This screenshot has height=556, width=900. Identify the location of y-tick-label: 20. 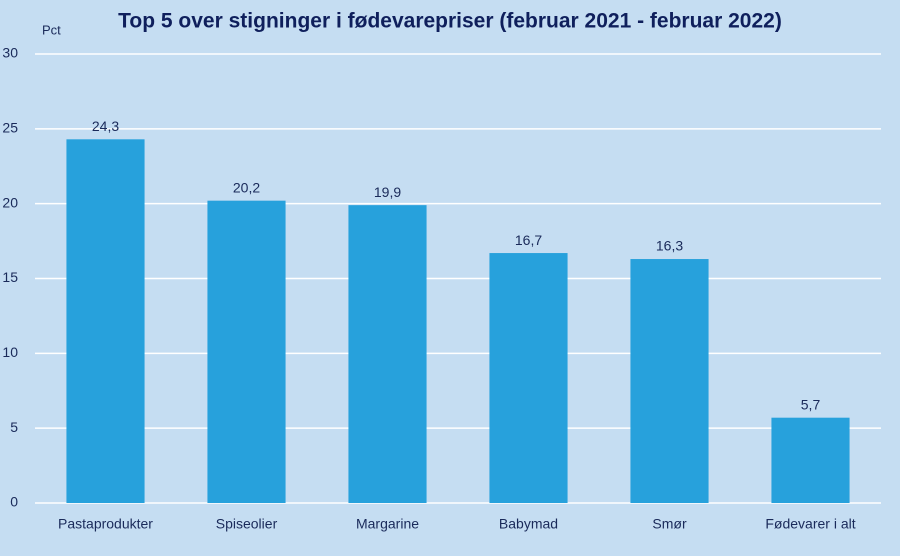
(10, 202).